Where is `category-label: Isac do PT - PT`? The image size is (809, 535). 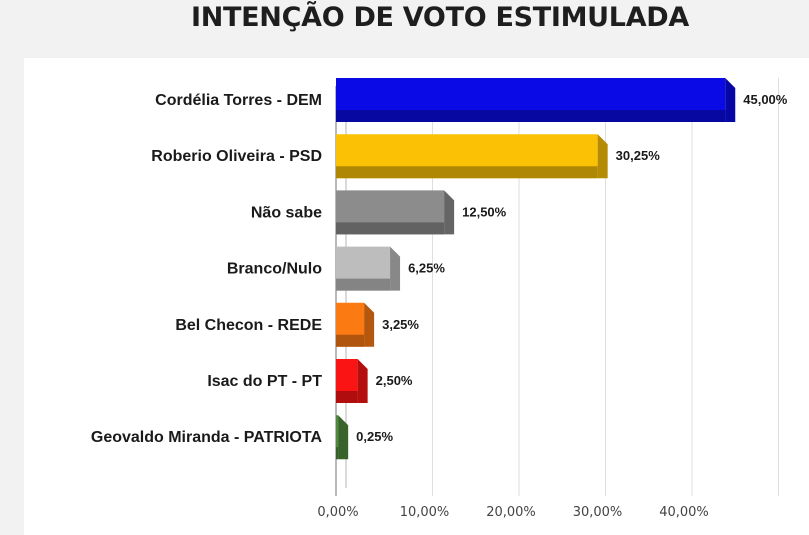 category-label: Isac do PT - PT is located at coordinates (264, 381).